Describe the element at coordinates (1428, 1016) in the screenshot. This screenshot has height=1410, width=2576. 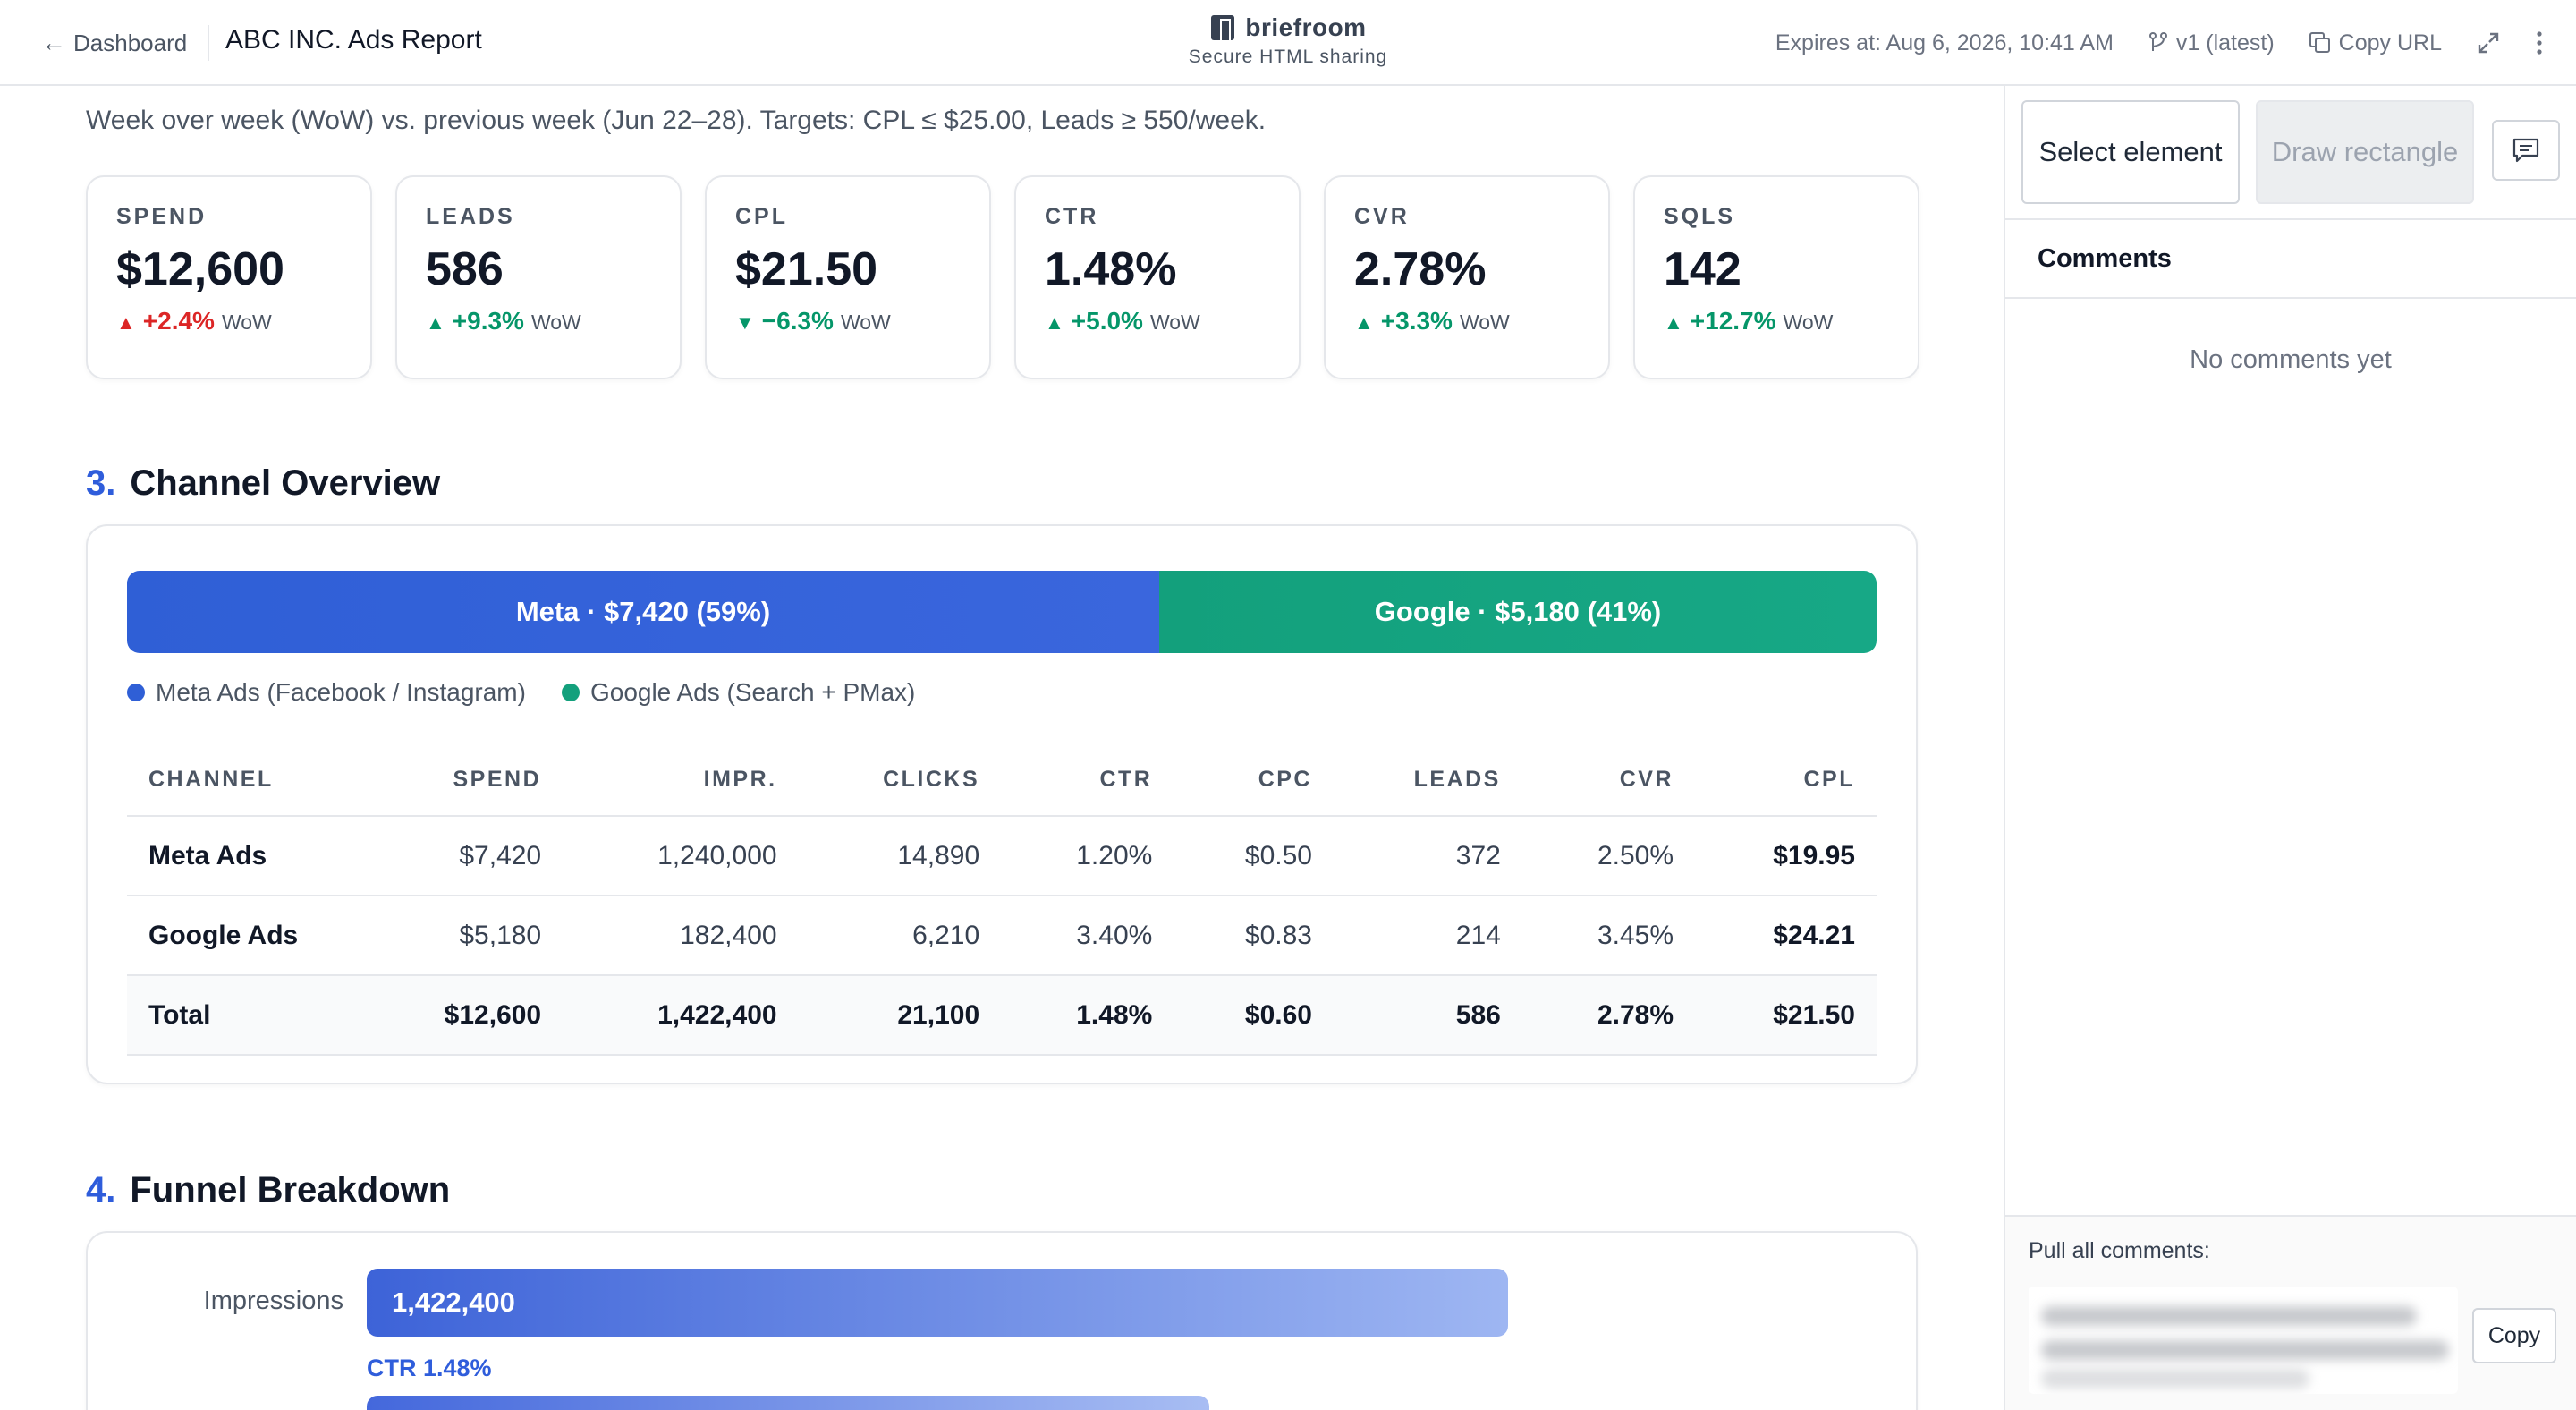
I see `table-cell: 586` at that location.